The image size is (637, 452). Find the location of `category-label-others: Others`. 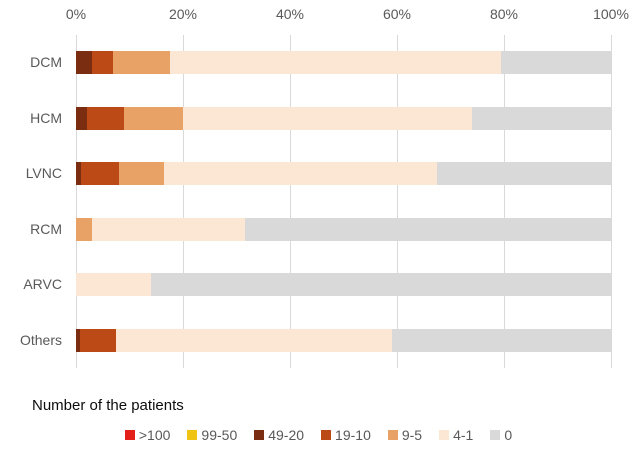

category-label-others: Others is located at coordinates (40, 339).